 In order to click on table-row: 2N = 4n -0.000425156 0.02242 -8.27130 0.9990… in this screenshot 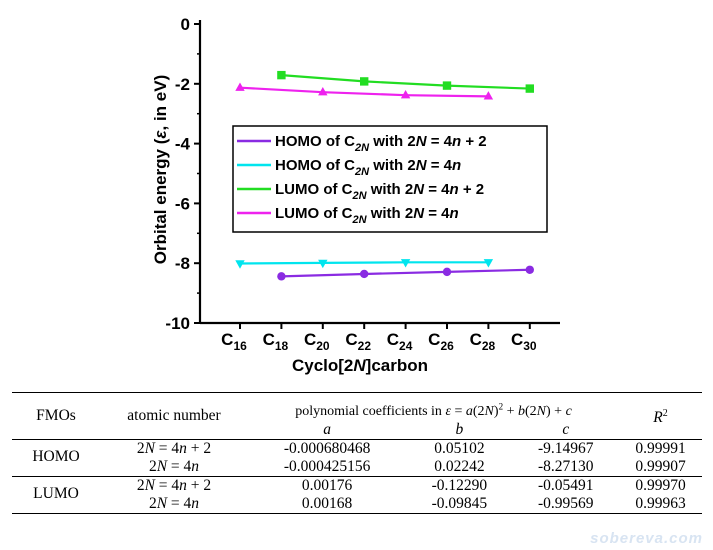, I will do `click(357, 467)`.